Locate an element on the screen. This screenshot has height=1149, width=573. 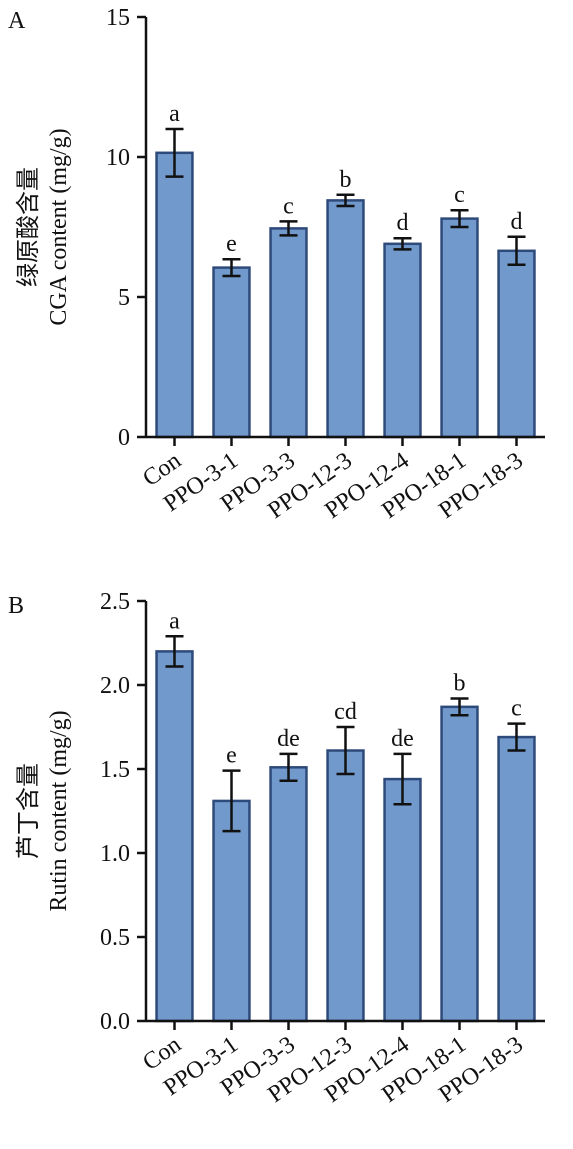
panel-label: A is located at coordinates (17, 21).